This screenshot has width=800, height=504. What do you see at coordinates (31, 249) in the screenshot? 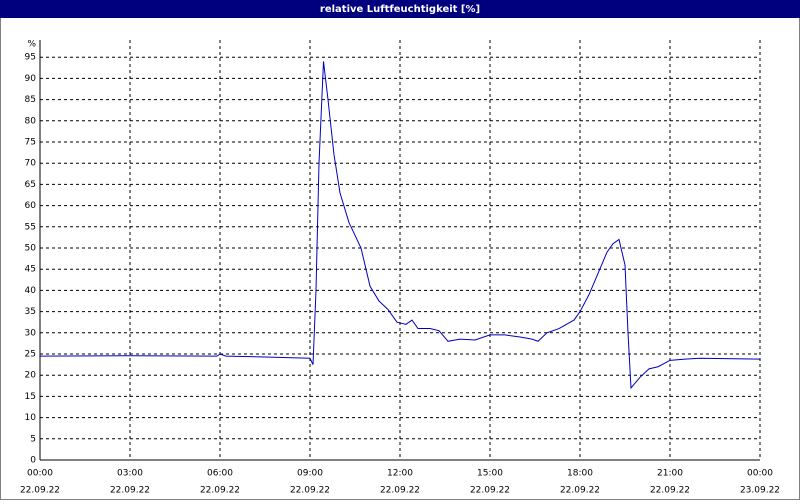
I see `y-tick-label: 50` at bounding box center [31, 249].